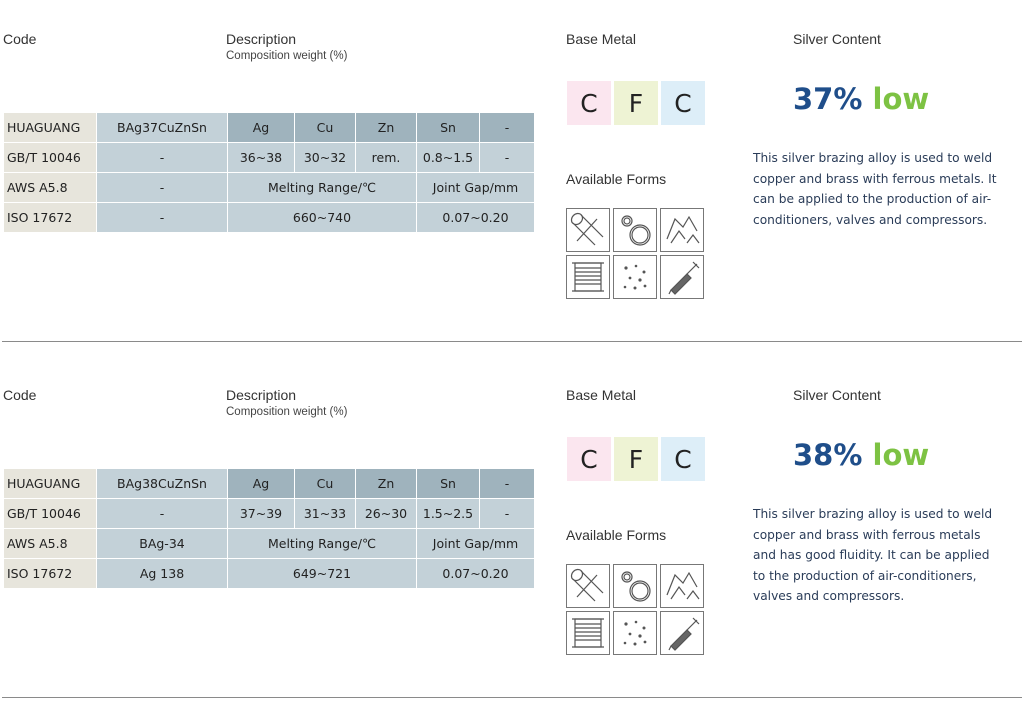  I want to click on alloy-code: BAg-34, so click(162, 543).